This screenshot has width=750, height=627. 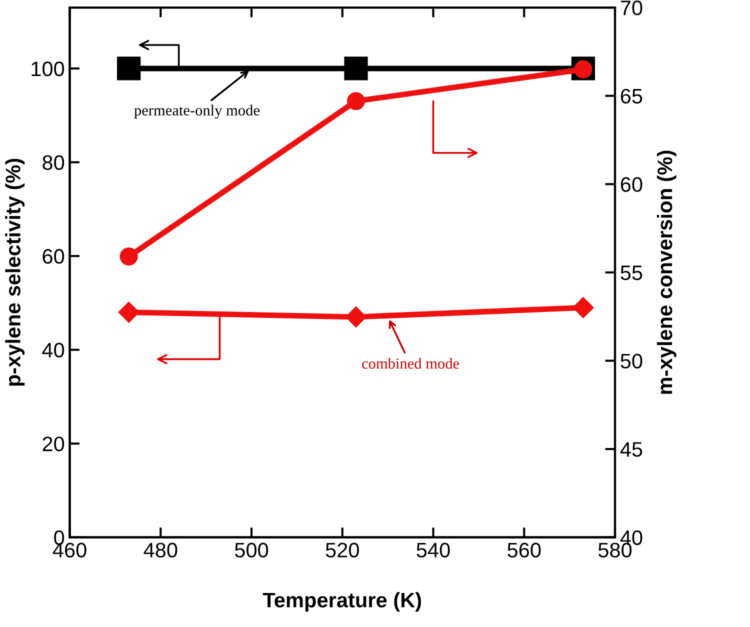 I want to click on annotation: combined mode, so click(x=411, y=363).